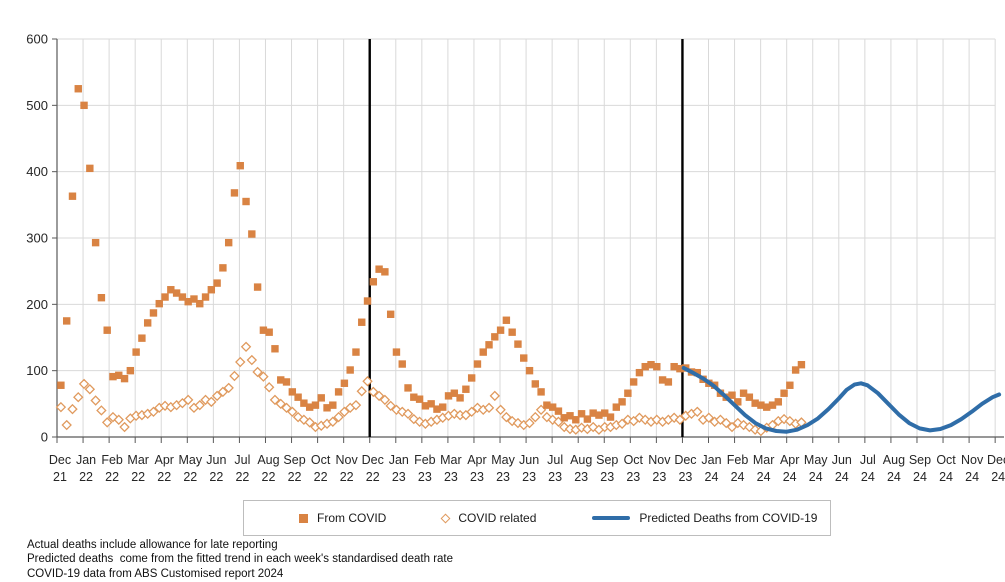 The width and height of the screenshot is (1005, 582). I want to click on x-tick-month-label: Oct, so click(946, 460).